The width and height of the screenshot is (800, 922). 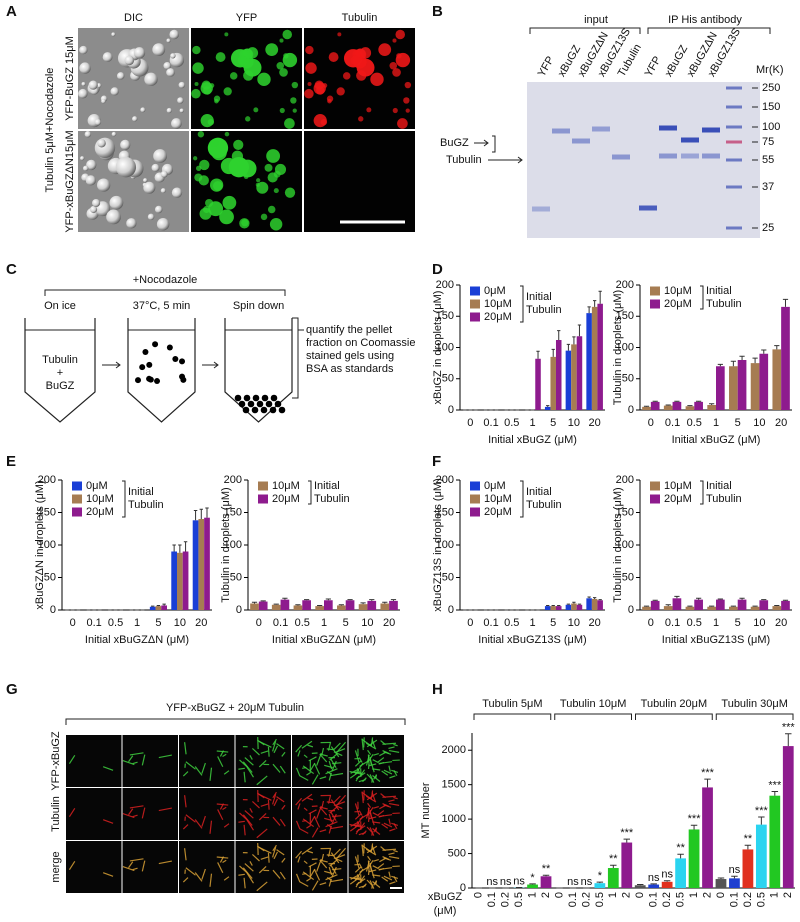 What do you see at coordinates (506, 899) in the screenshot?
I see `x-tick-label: 0.2` at bounding box center [506, 899].